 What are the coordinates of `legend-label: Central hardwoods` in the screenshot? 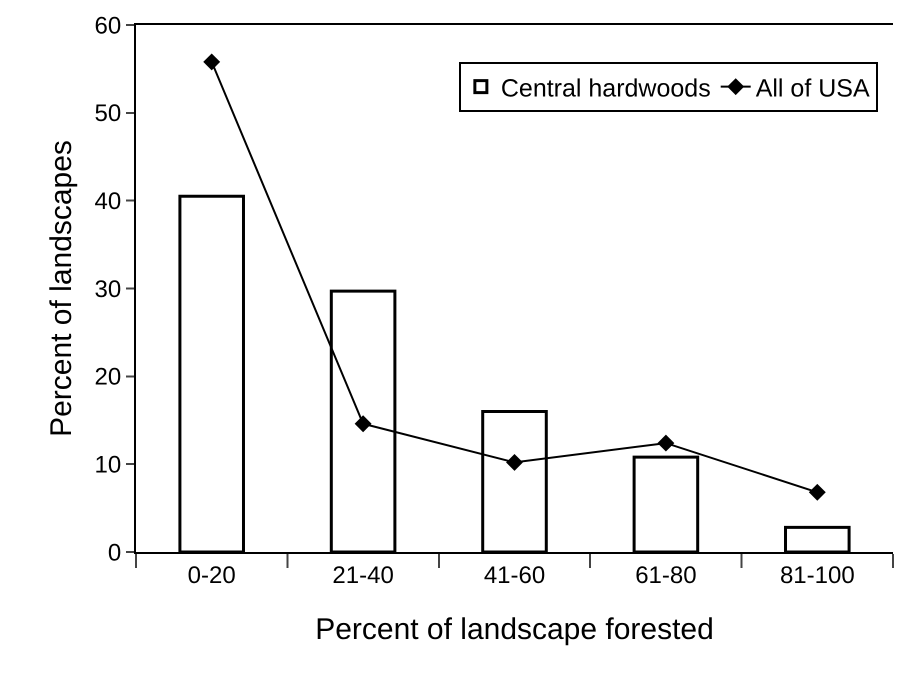 It's located at (605, 88).